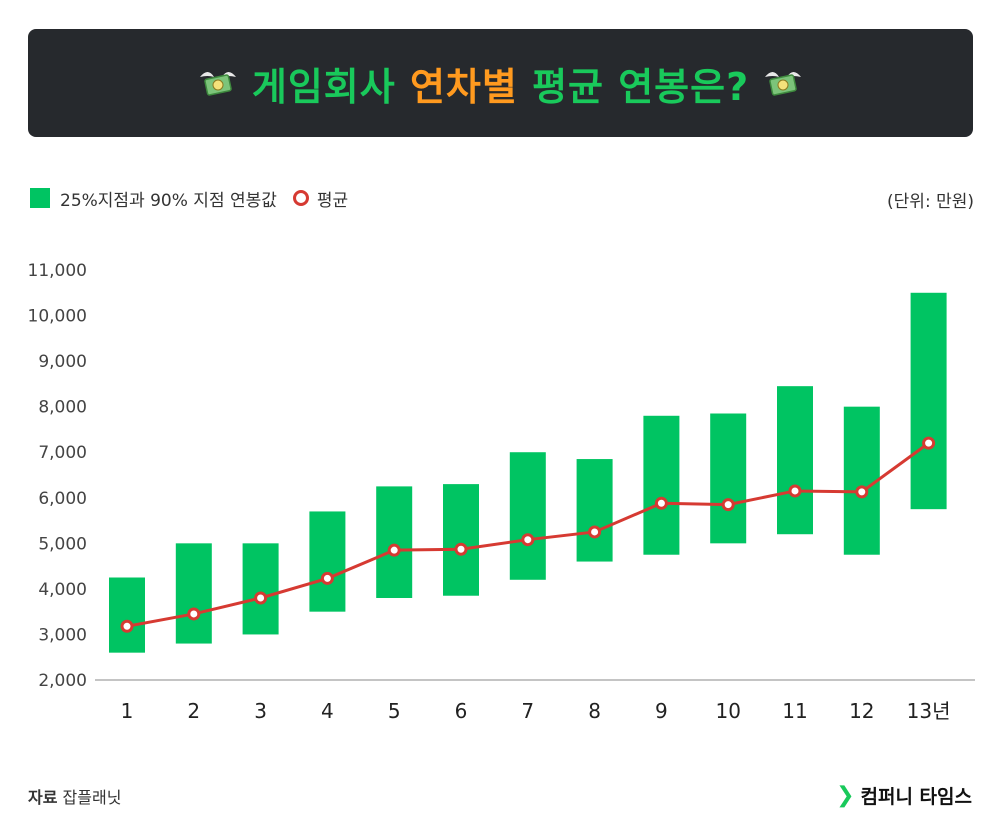 The height and width of the screenshot is (833, 1002). I want to click on y-tick-label: 4,000, so click(62, 590).